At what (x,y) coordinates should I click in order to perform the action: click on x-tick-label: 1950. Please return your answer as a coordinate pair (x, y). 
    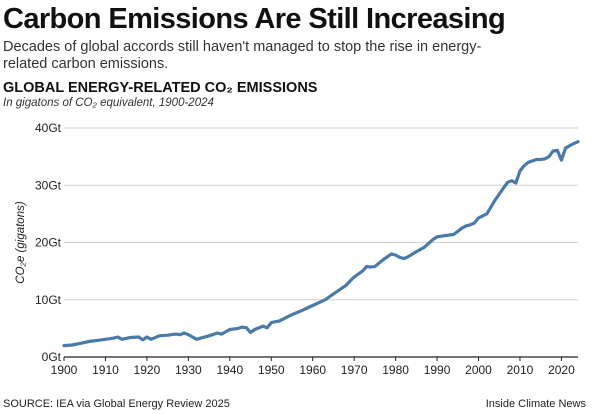
    Looking at the image, I should click on (271, 370).